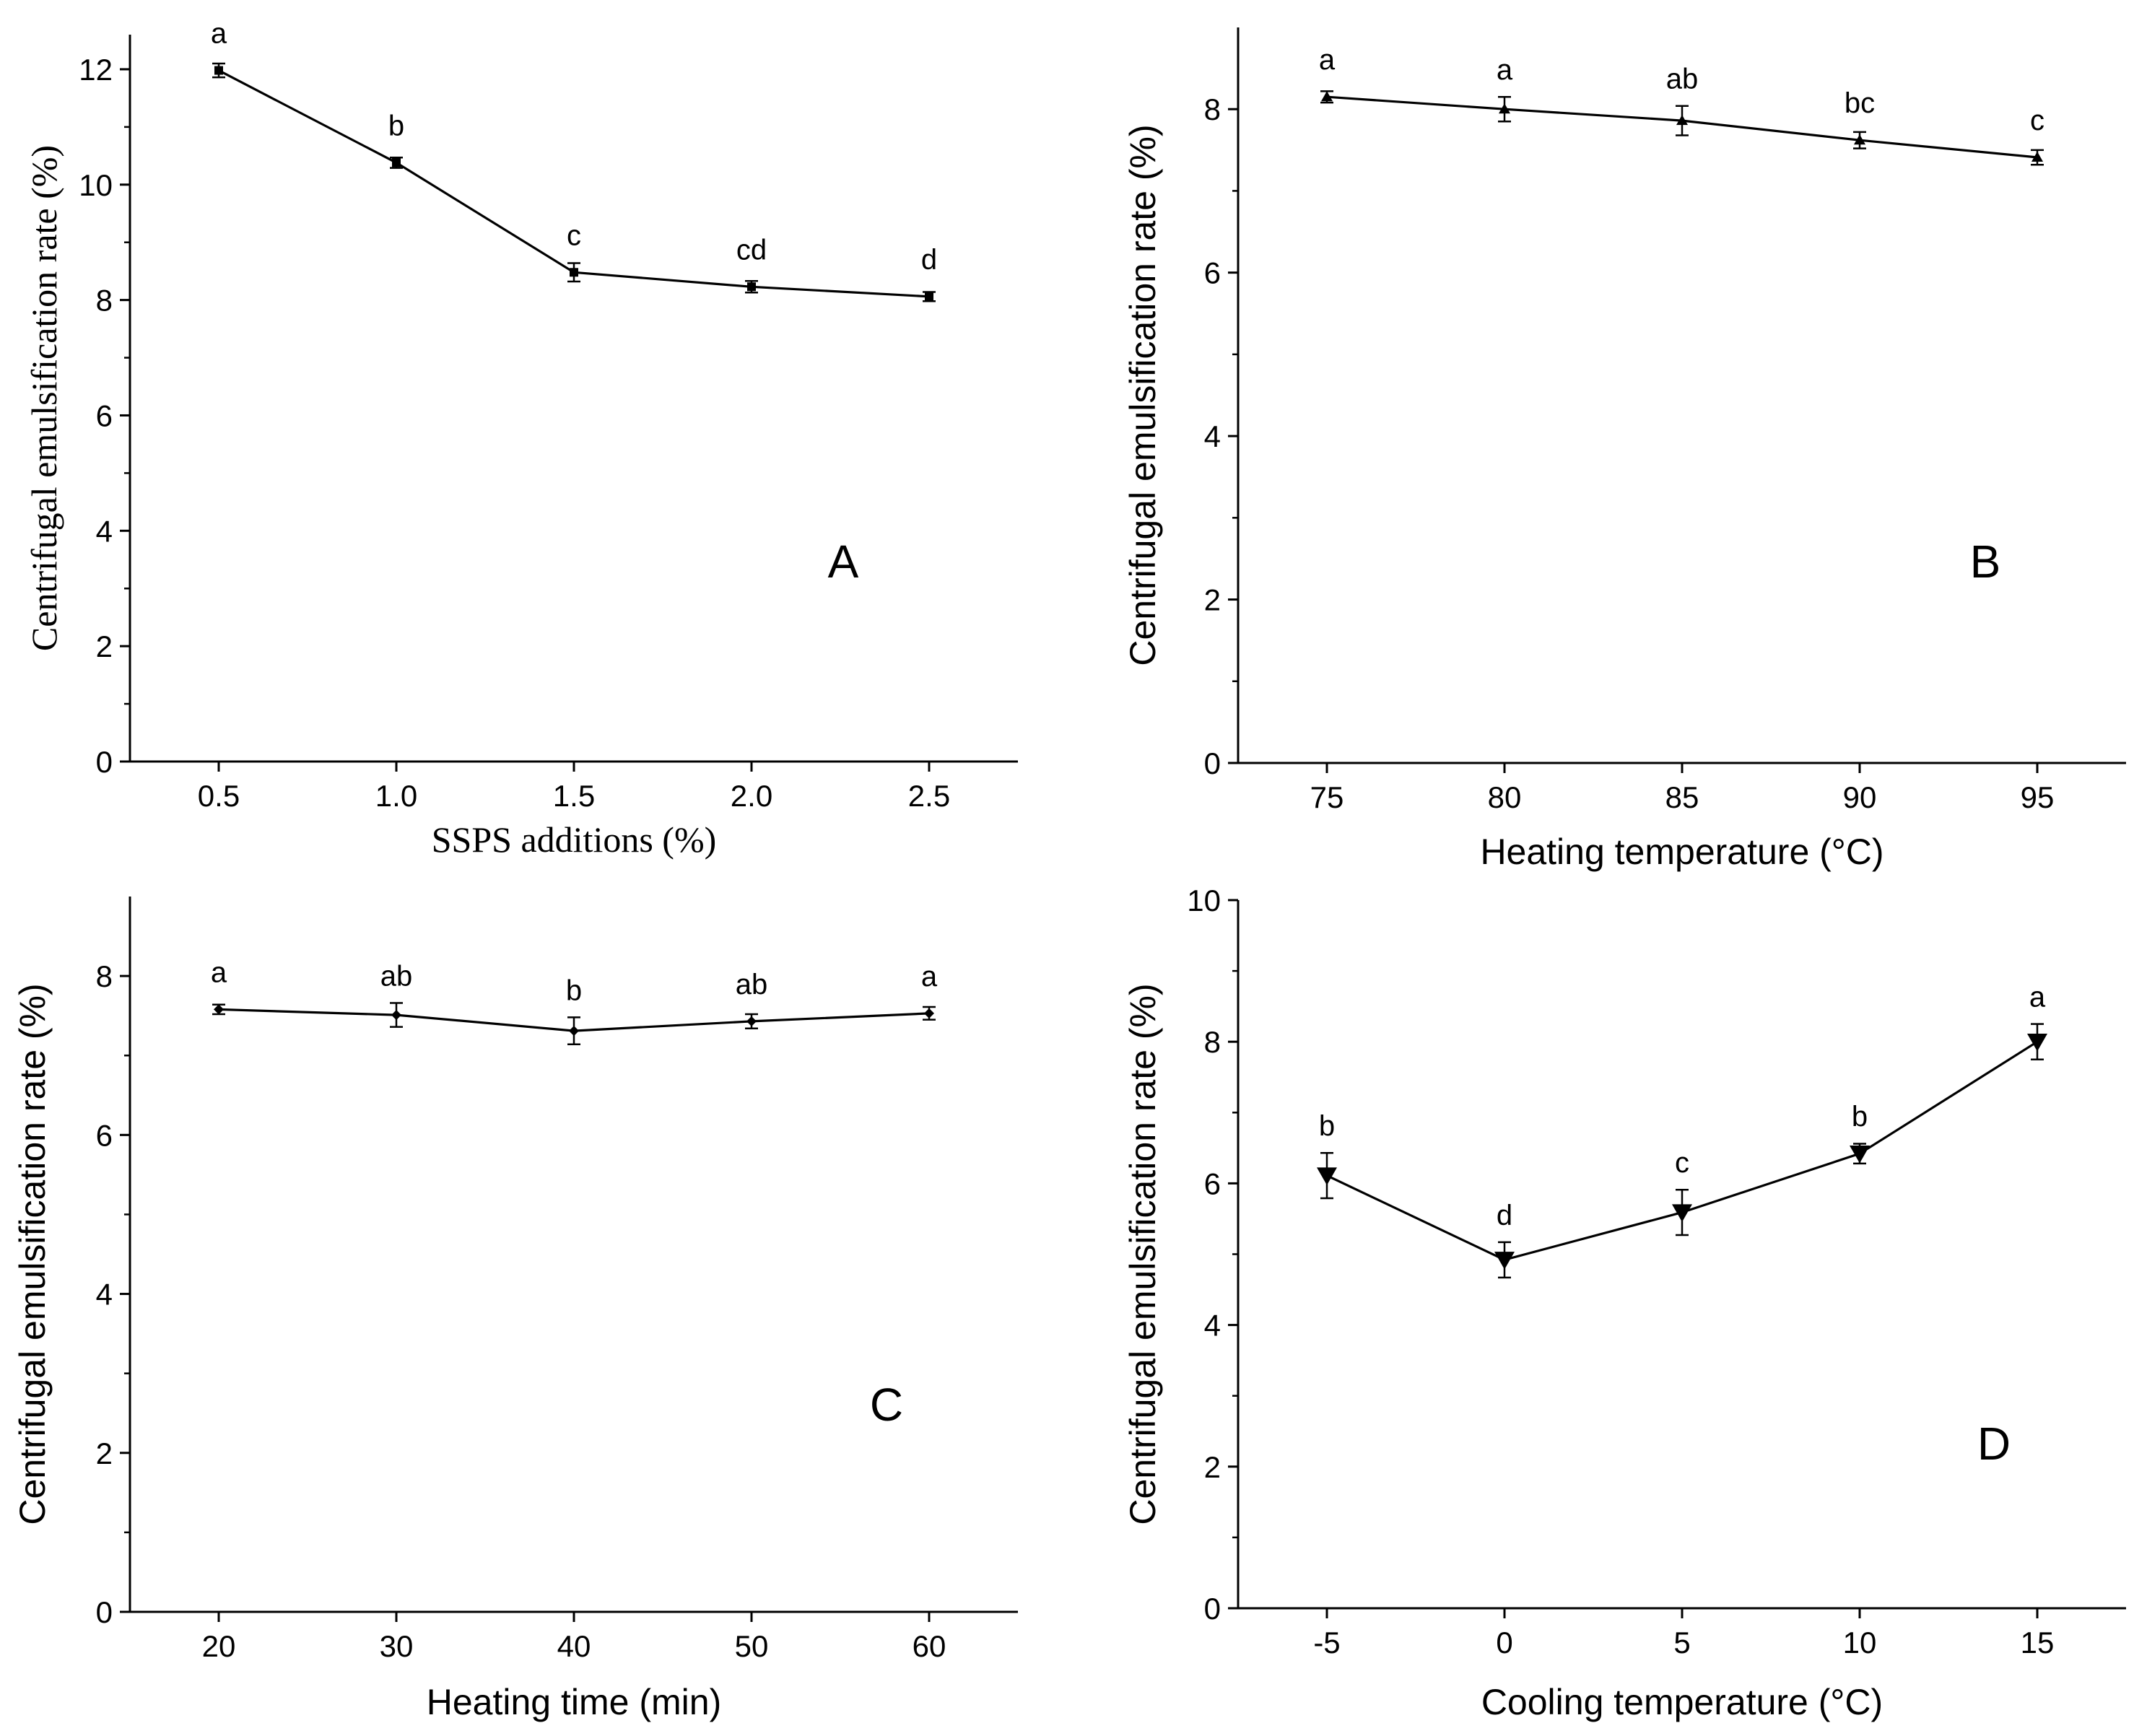  What do you see at coordinates (396, 796) in the screenshot?
I see `x-tick-label: 1.0` at bounding box center [396, 796].